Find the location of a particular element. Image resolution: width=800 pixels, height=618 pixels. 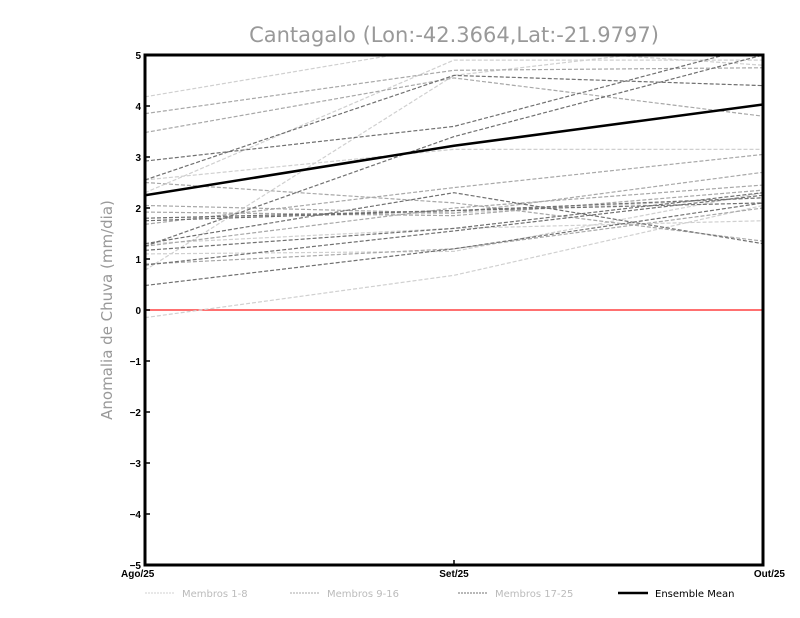

y-tick-label: −5 is located at coordinates (136, 566).